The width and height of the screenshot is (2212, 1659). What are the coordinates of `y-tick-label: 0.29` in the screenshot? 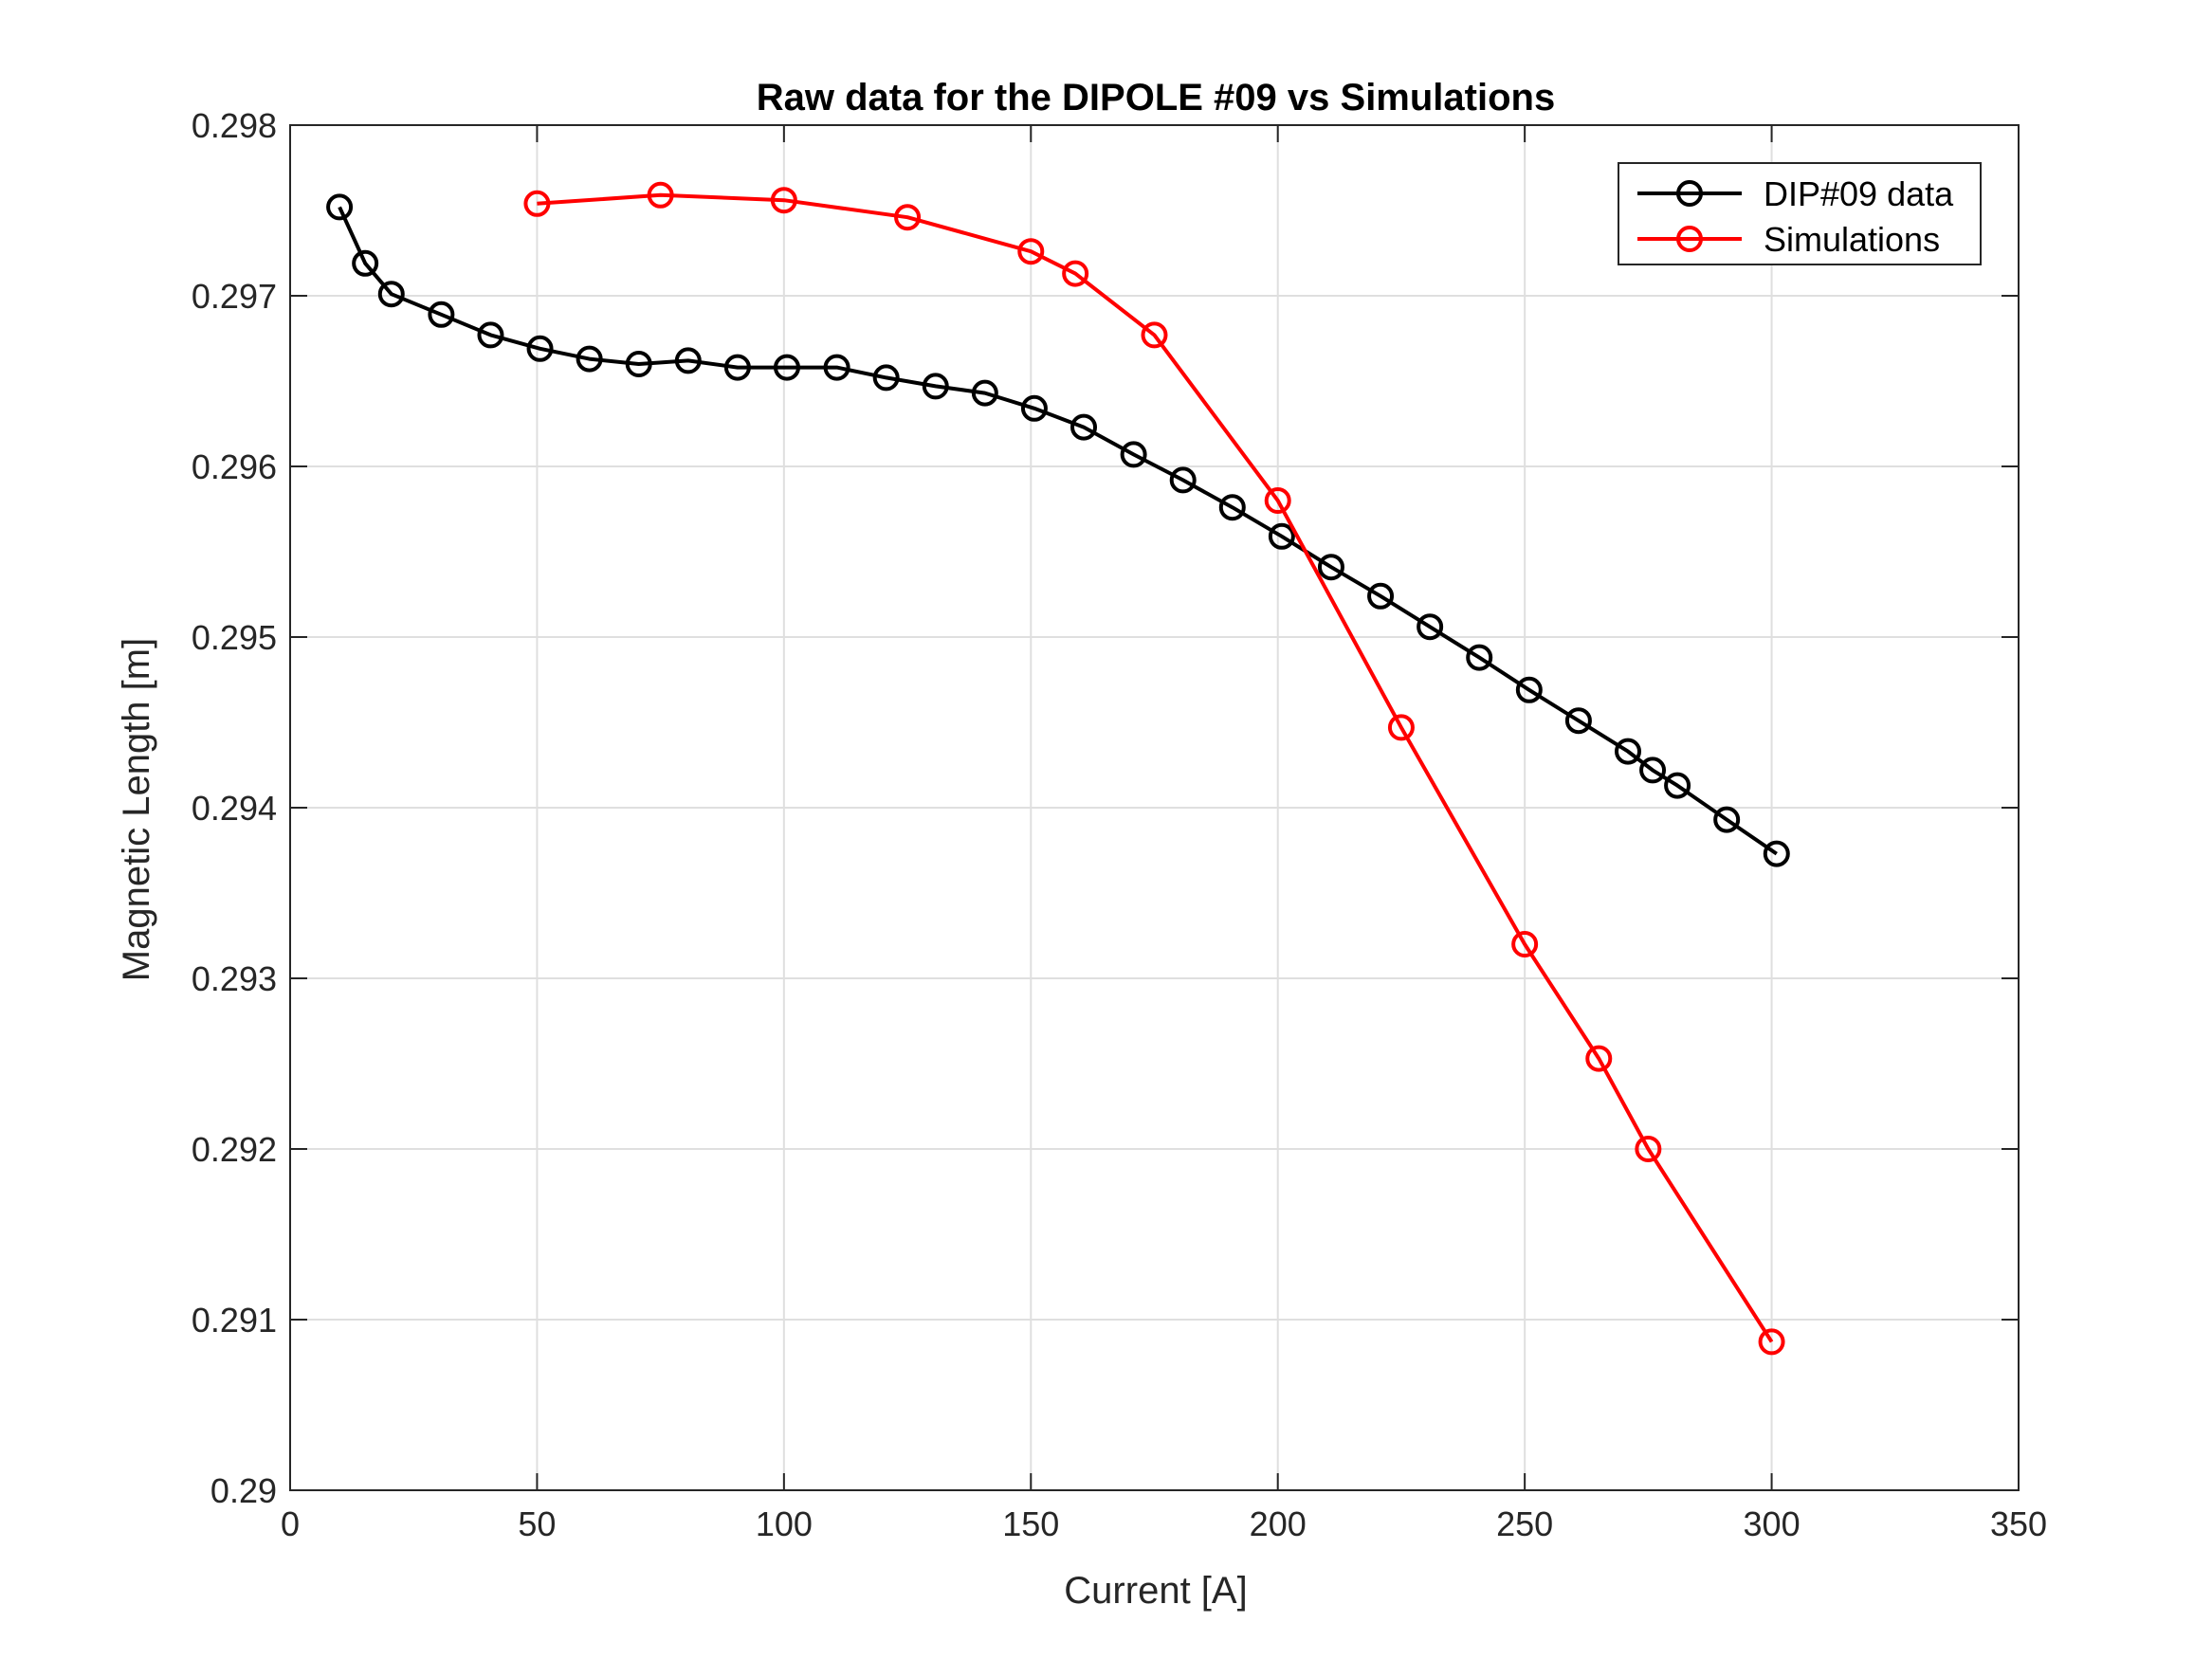 It's located at (243, 1490).